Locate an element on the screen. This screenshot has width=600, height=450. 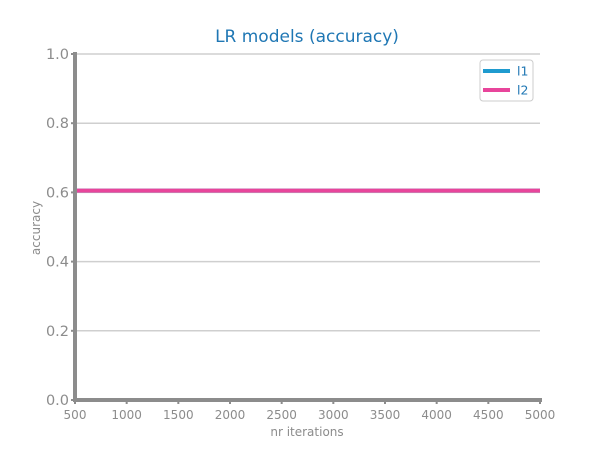
y-tick-label: 0.2 is located at coordinates (57, 332).